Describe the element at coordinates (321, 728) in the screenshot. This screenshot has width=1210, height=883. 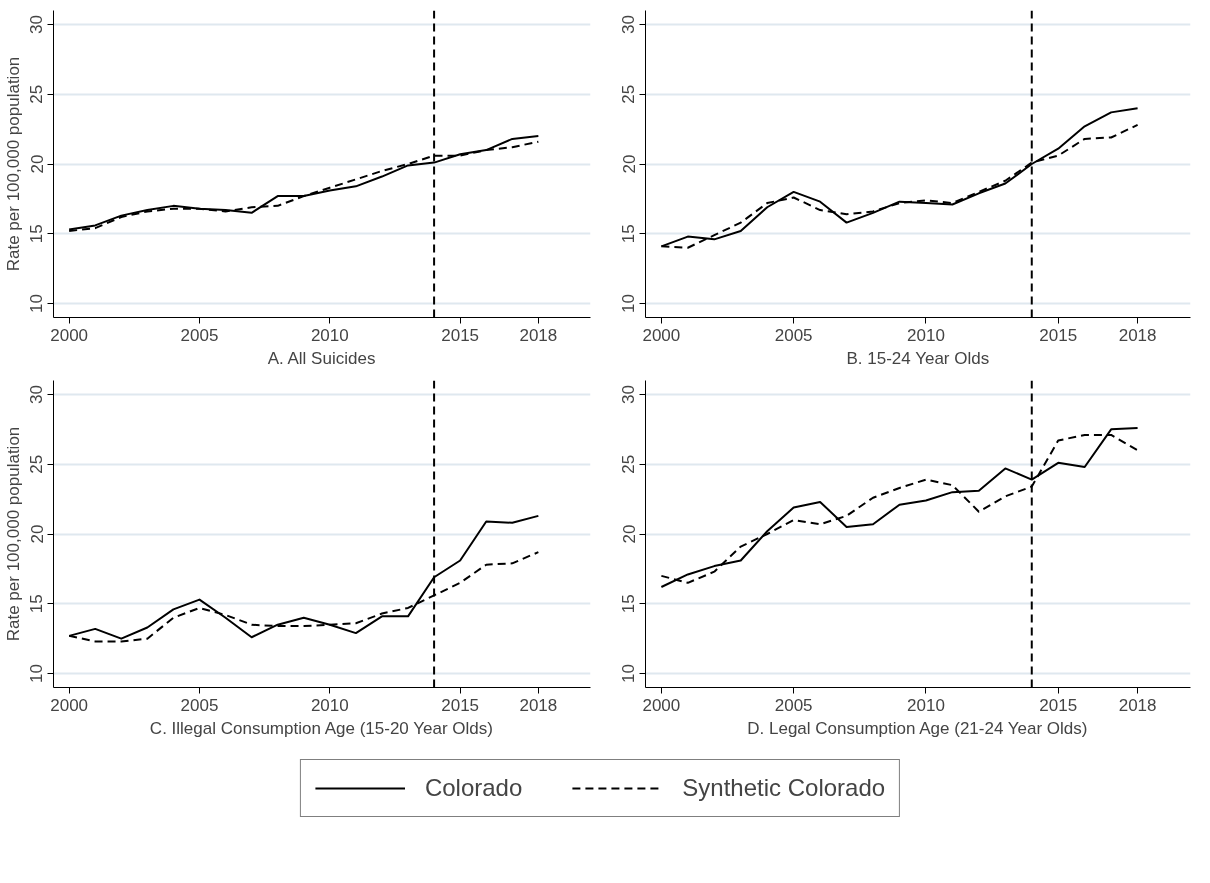
I see `x-axis-title: C. Illegal Consumption Age (15-20 Year Olds)` at that location.